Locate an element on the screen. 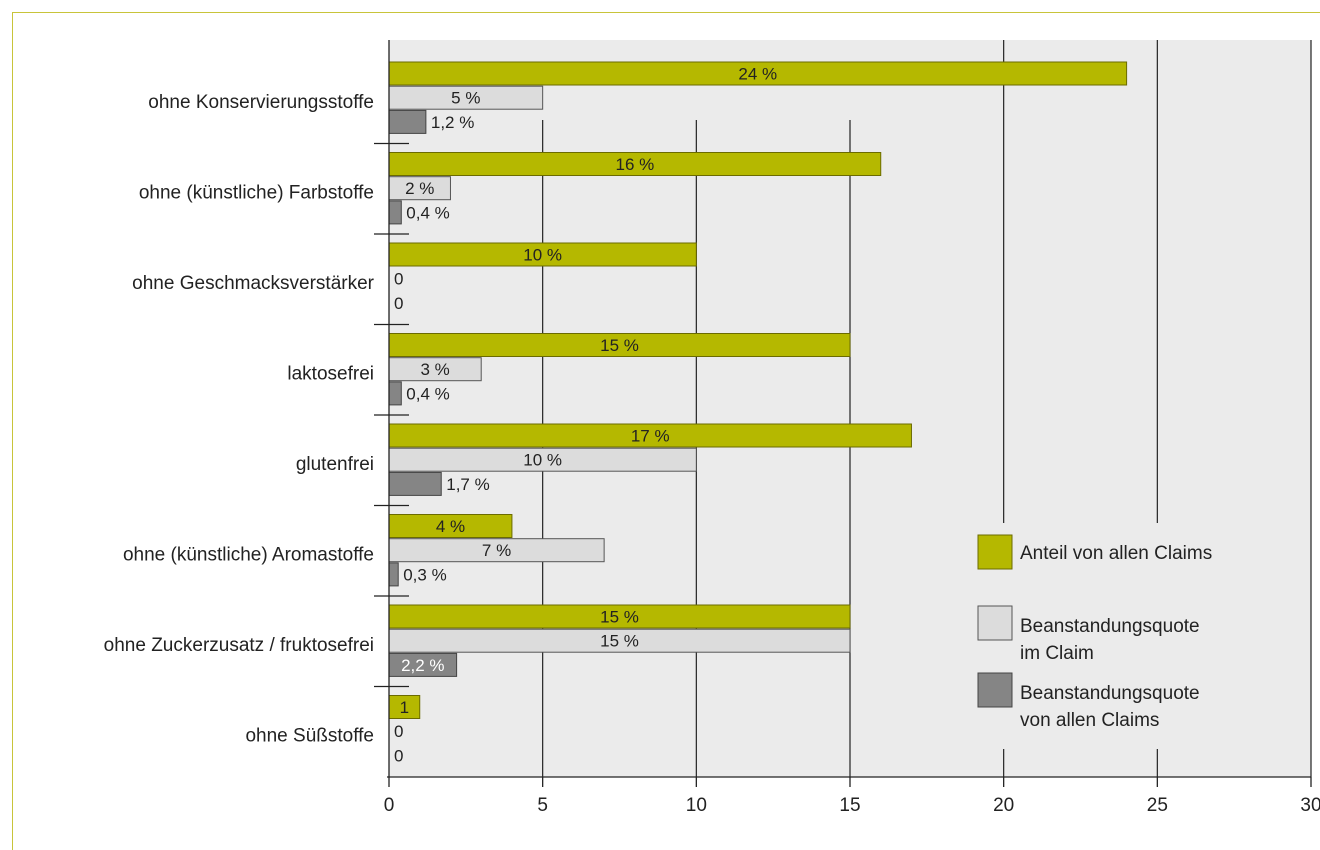  frame-border-top is located at coordinates (666, 12).